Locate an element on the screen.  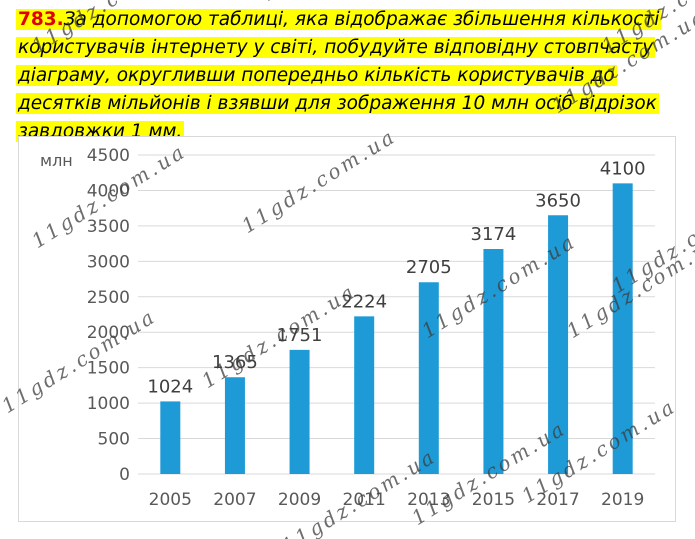
x-tick-label: 2019 is located at coordinates (622, 500).